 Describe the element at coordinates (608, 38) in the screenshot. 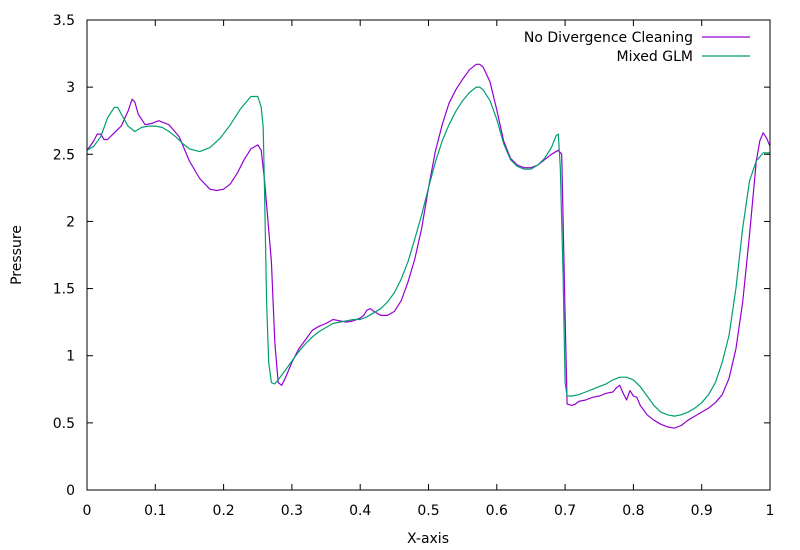

I see `legend-label-no-divergence-cleaning: No Divergence Cleaning` at that location.